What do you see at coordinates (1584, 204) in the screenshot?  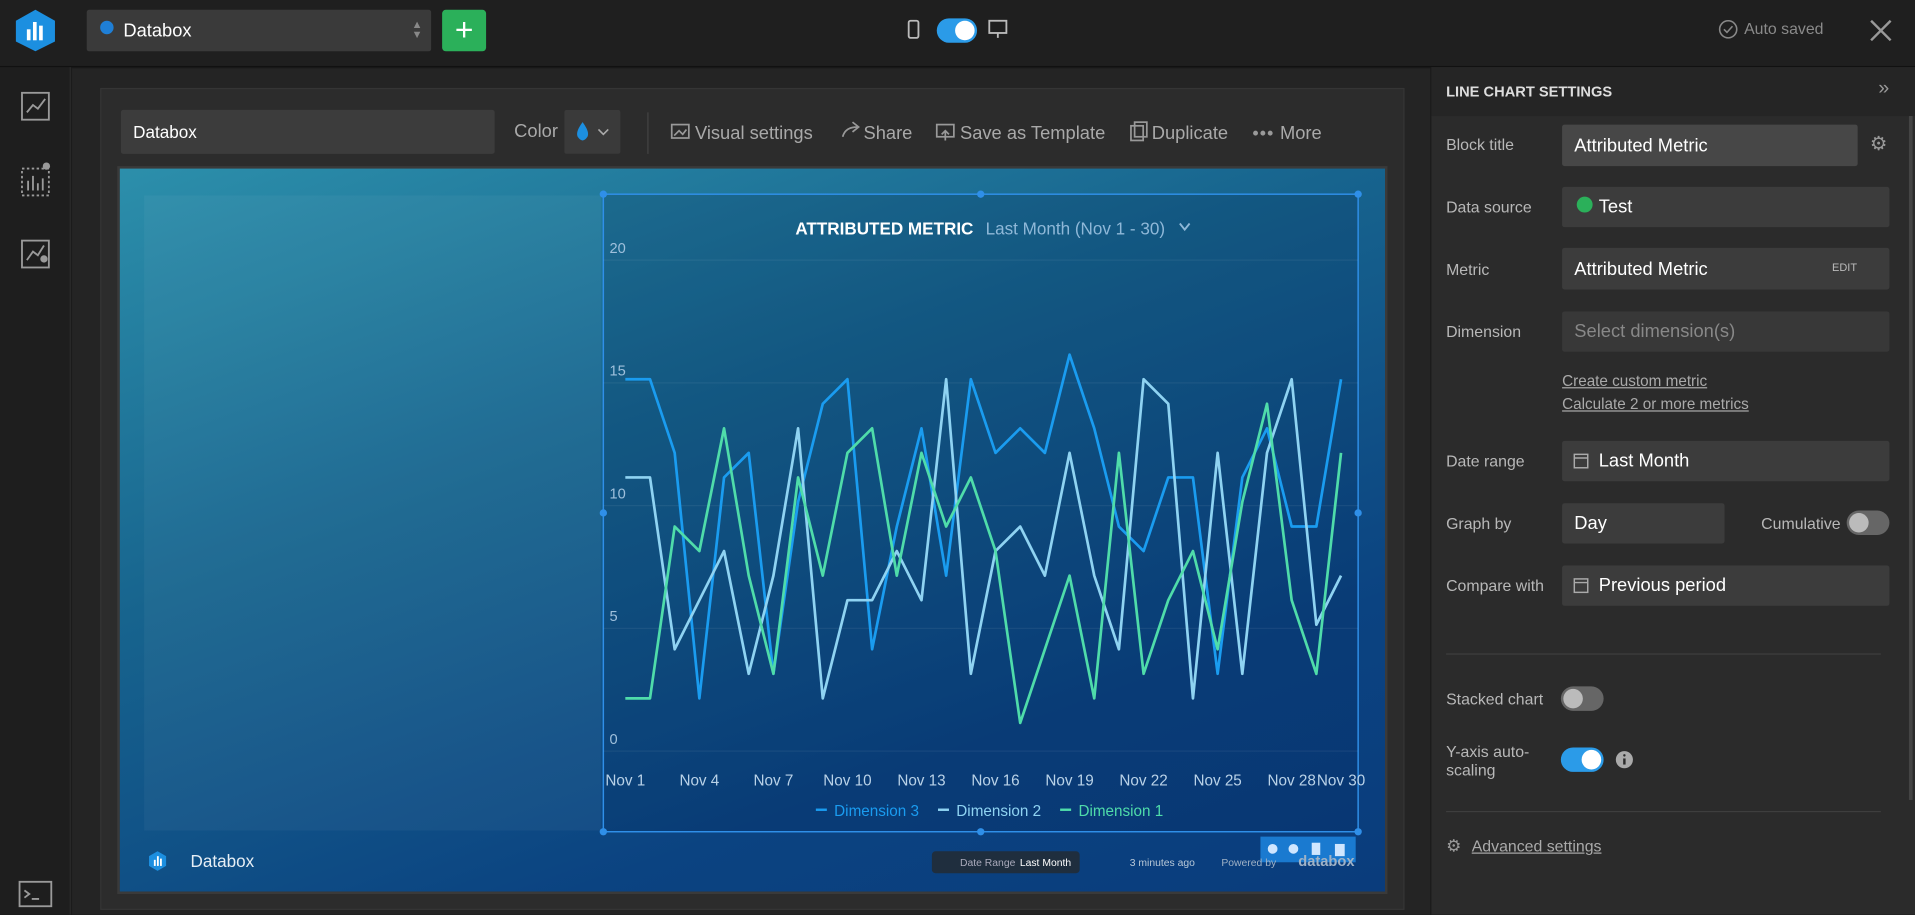 I see `source-icon` at bounding box center [1584, 204].